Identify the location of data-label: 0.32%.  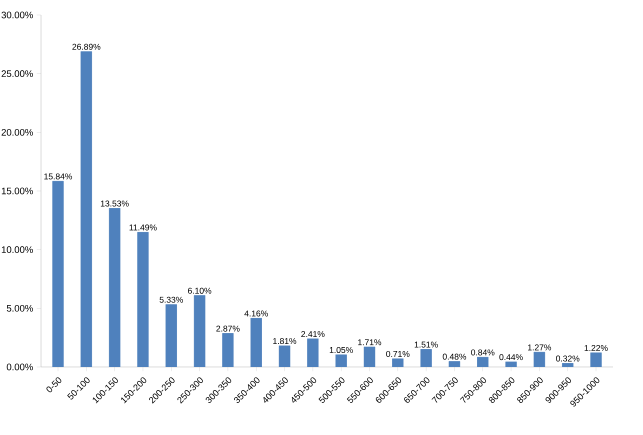
(568, 359).